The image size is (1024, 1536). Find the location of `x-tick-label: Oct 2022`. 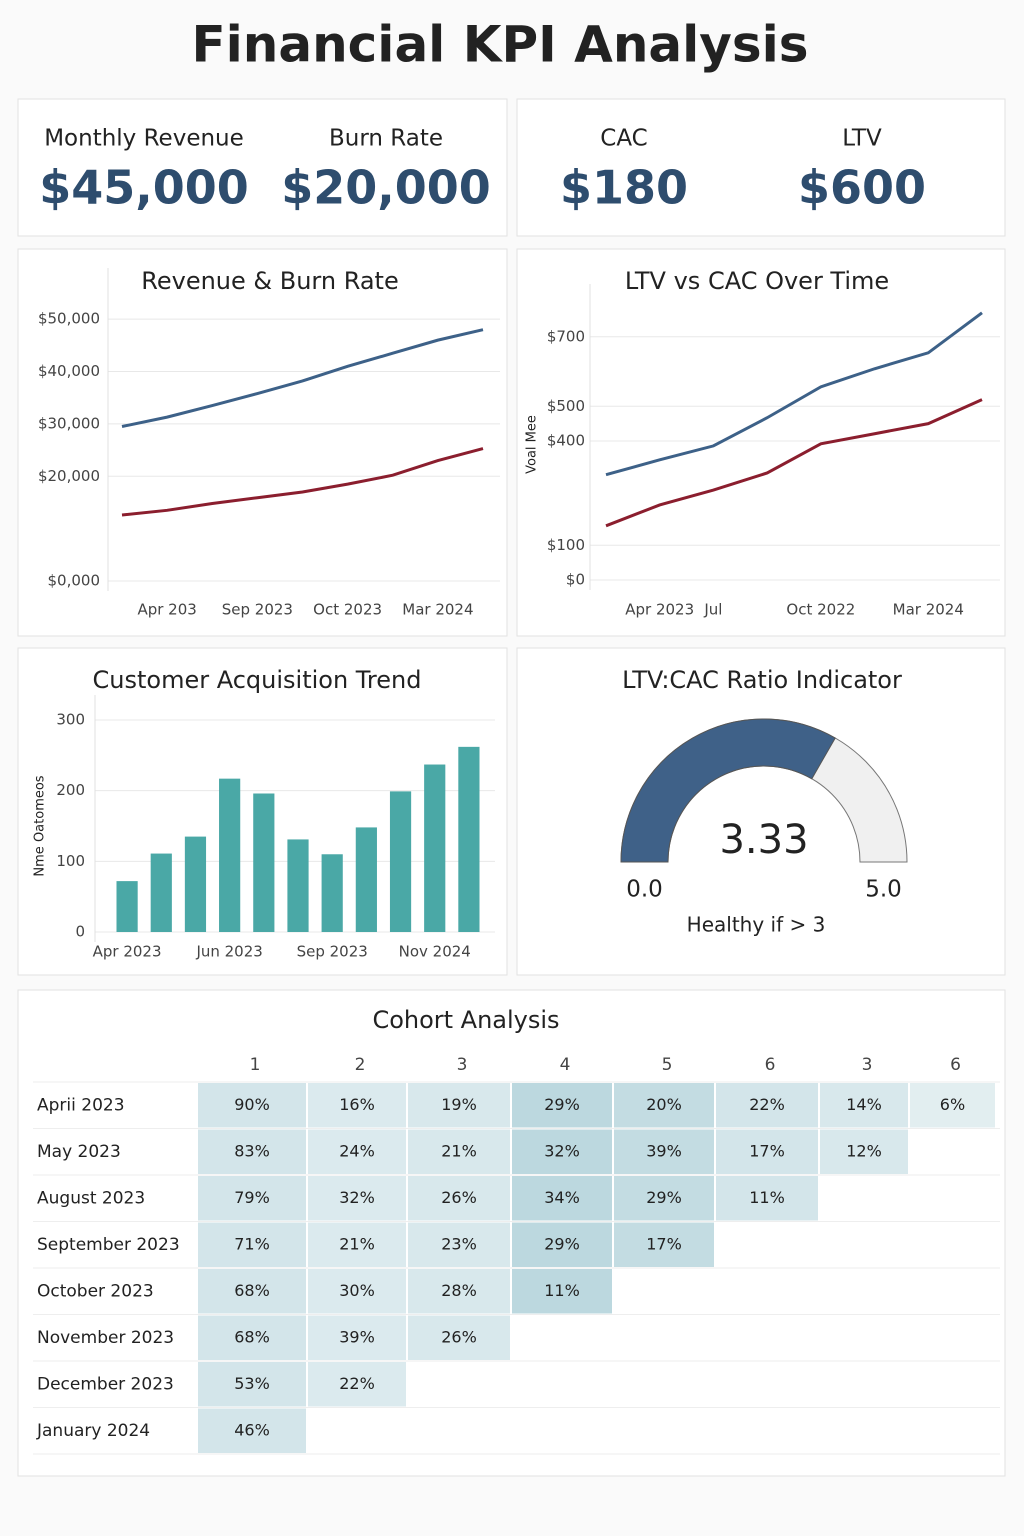

x-tick-label: Oct 2022 is located at coordinates (820, 610).